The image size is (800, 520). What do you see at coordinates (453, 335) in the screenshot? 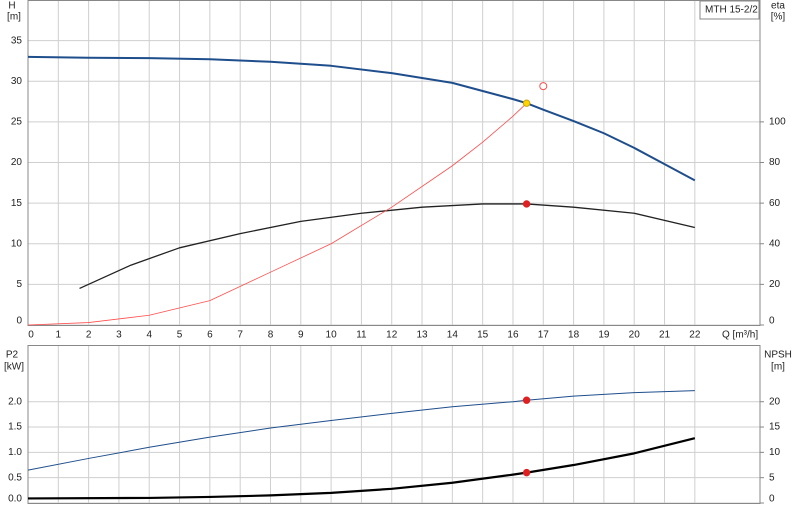
I see `x-tick-label: 14` at bounding box center [453, 335].